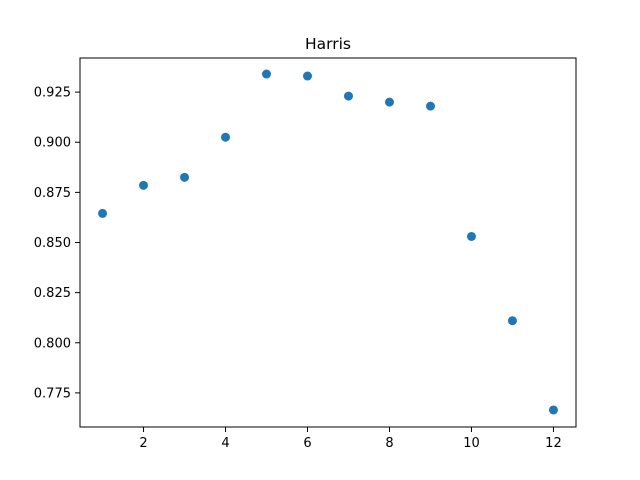 The image size is (640, 480). Describe the element at coordinates (52, 343) in the screenshot. I see `y-tick-label: 0.800` at that location.